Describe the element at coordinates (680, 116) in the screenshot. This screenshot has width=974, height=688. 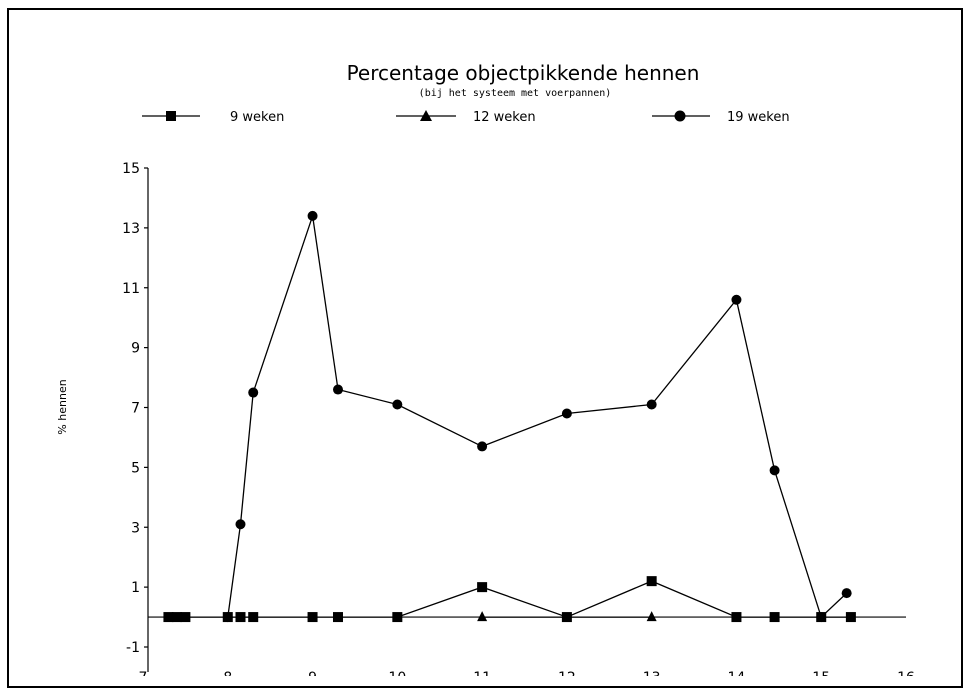
I see `legend-circle-marker` at that location.